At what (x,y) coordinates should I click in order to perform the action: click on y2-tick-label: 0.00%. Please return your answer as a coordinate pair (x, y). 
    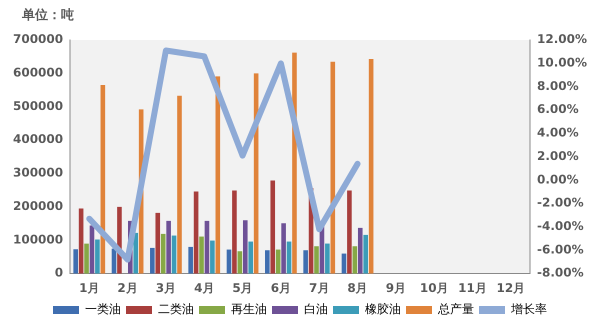
    Looking at the image, I should click on (558, 179).